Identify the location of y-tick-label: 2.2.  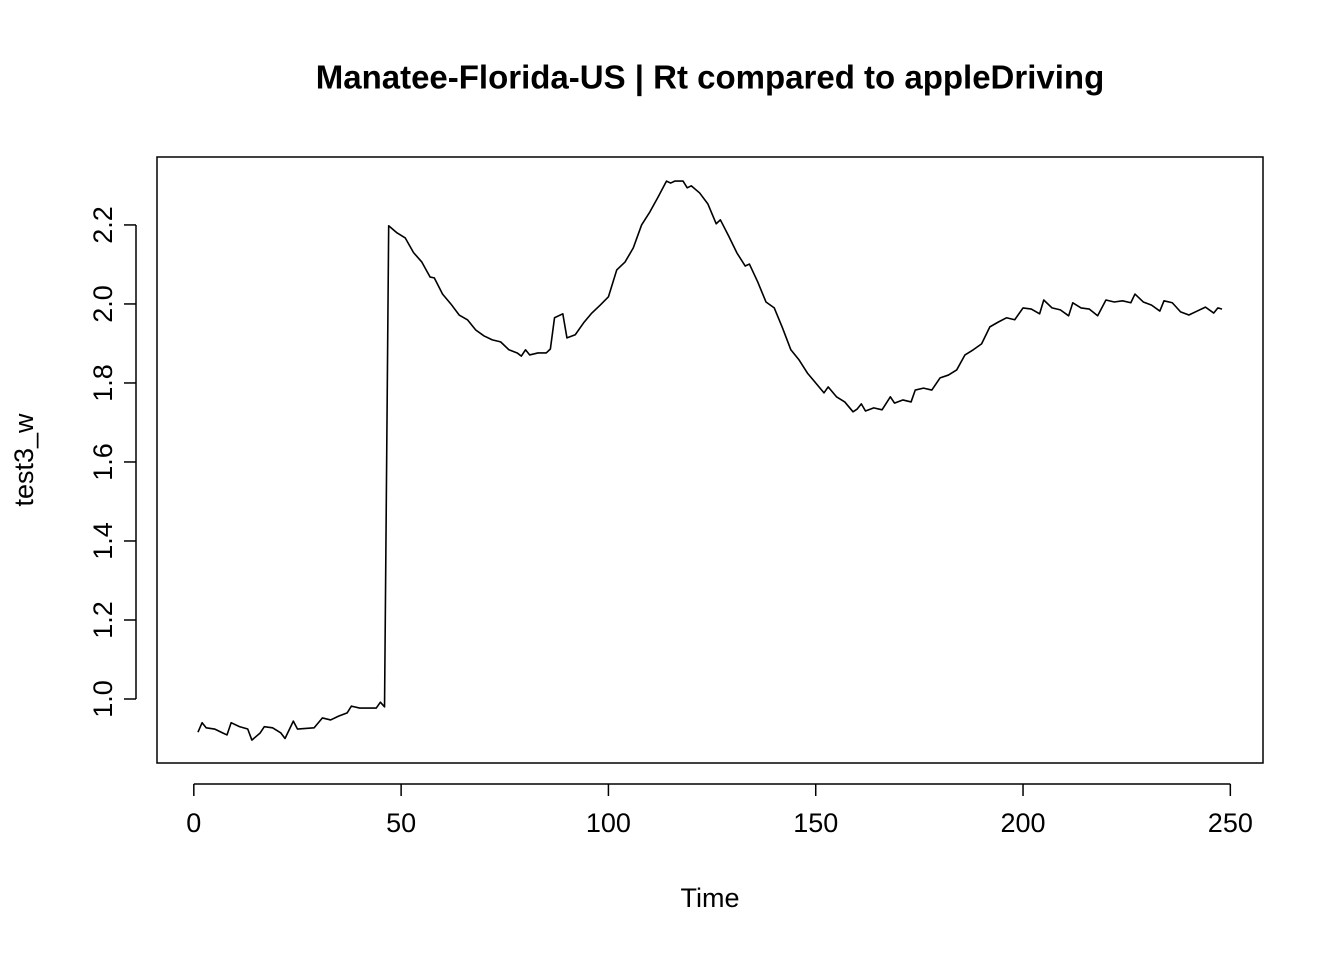
(103, 225).